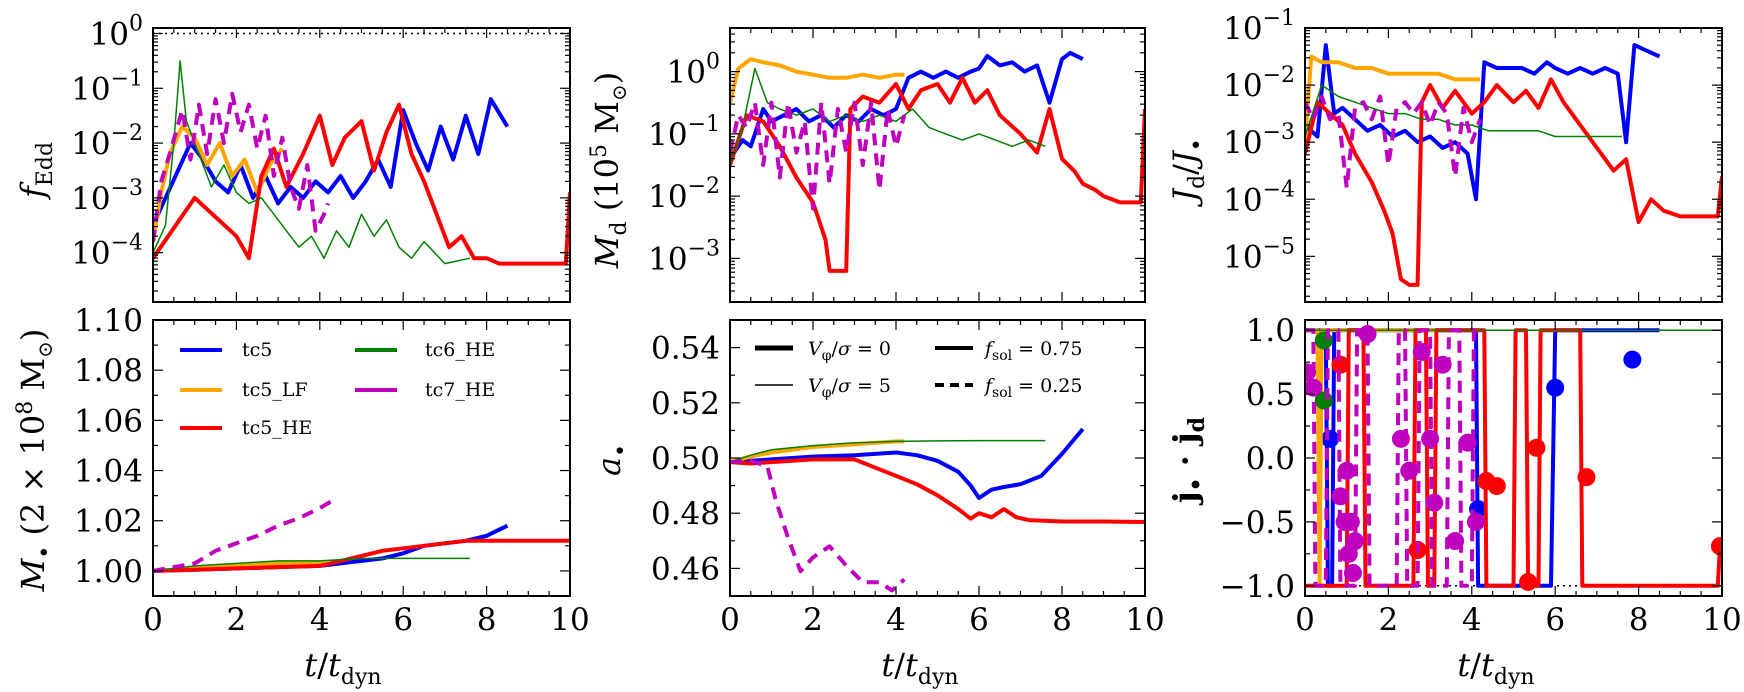 The height and width of the screenshot is (692, 1744). I want to click on ylabel-jdot: j• · jd, so click(1188, 461).